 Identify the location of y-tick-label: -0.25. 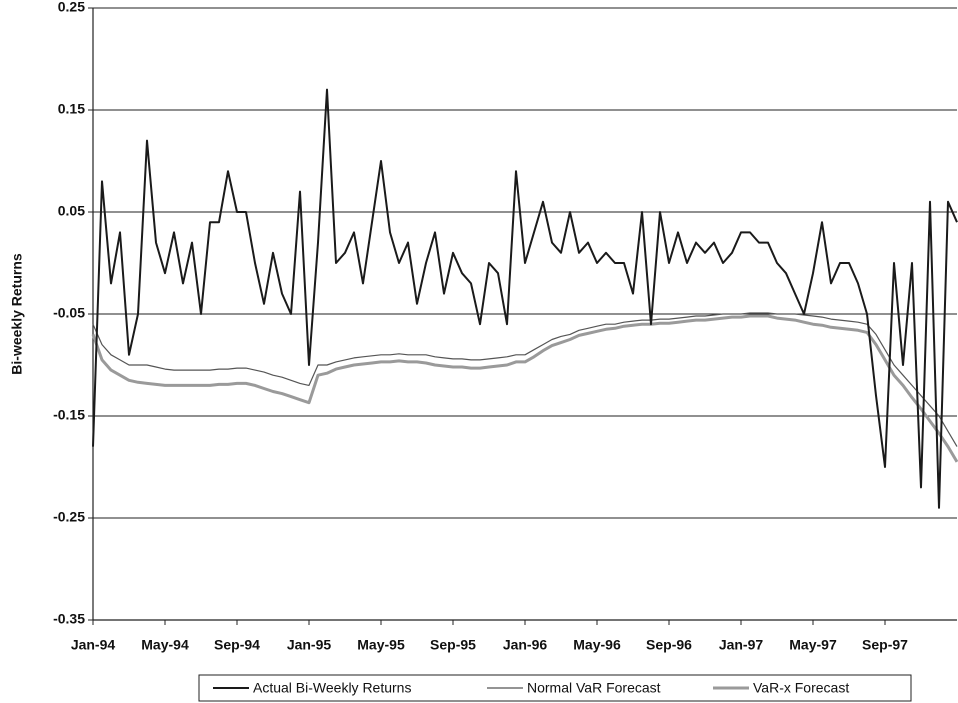
(69, 517).